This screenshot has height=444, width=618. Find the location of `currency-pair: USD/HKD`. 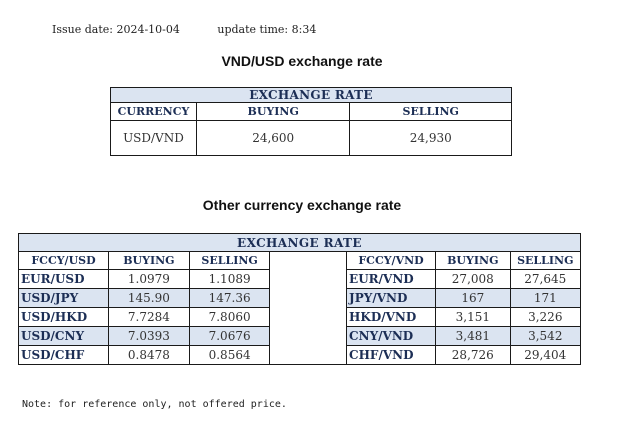

currency-pair: USD/HKD is located at coordinates (63, 317).